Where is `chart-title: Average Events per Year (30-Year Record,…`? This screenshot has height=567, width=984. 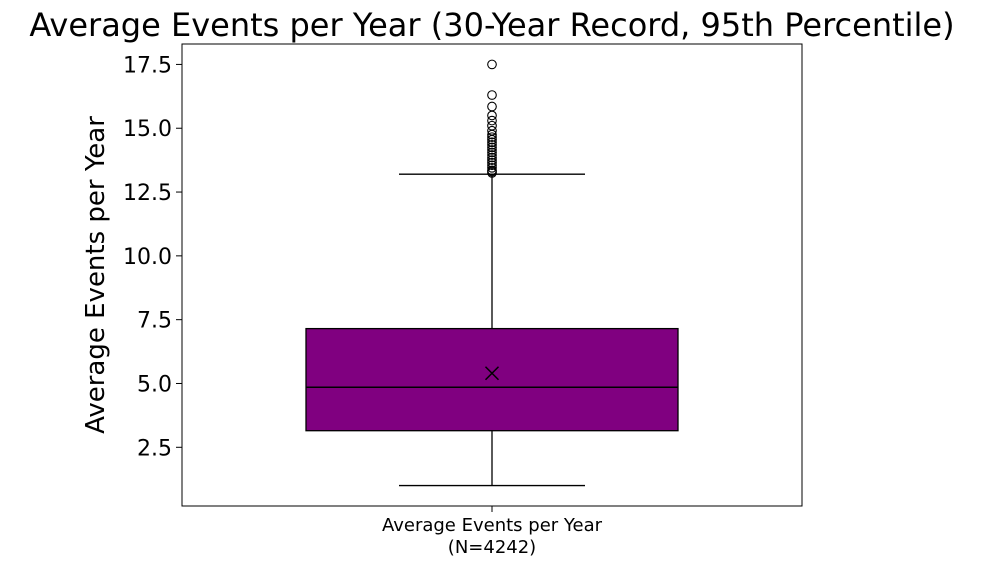
chart-title: Average Events per Year (30-Year Record,… is located at coordinates (491, 25).